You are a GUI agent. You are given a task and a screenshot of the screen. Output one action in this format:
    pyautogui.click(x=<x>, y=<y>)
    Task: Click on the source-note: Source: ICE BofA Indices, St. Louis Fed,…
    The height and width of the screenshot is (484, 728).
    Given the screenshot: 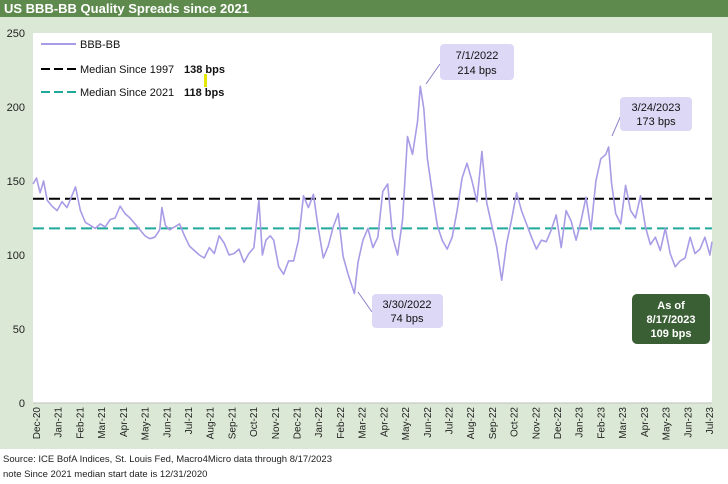 What is the action you would take?
    pyautogui.click(x=167, y=459)
    